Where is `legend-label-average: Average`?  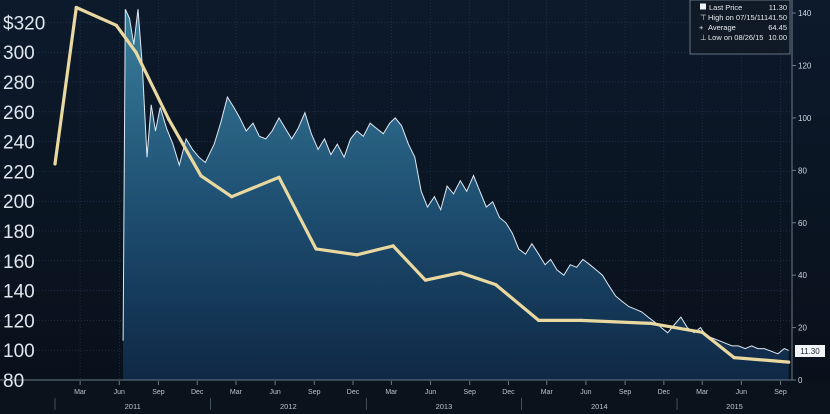 legend-label-average: Average is located at coordinates (722, 27).